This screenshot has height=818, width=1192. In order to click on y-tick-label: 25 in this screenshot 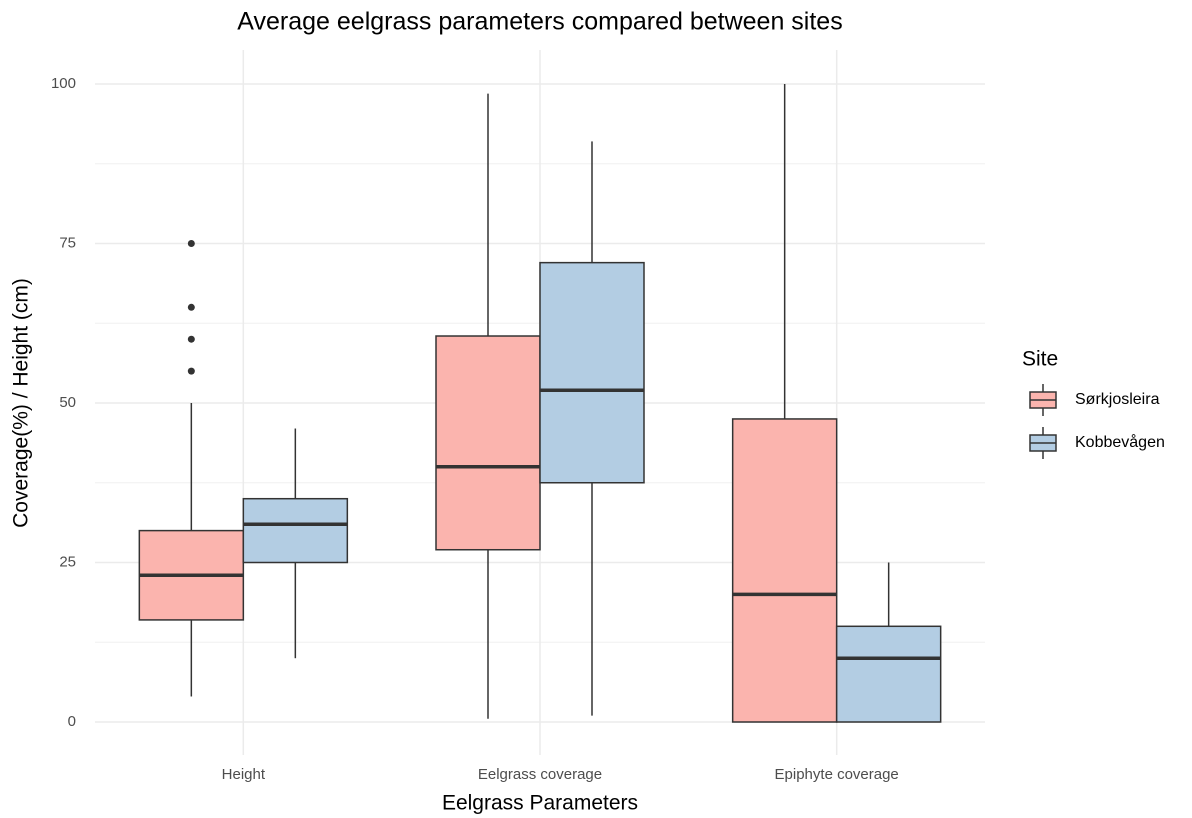, I will do `click(67, 561)`.